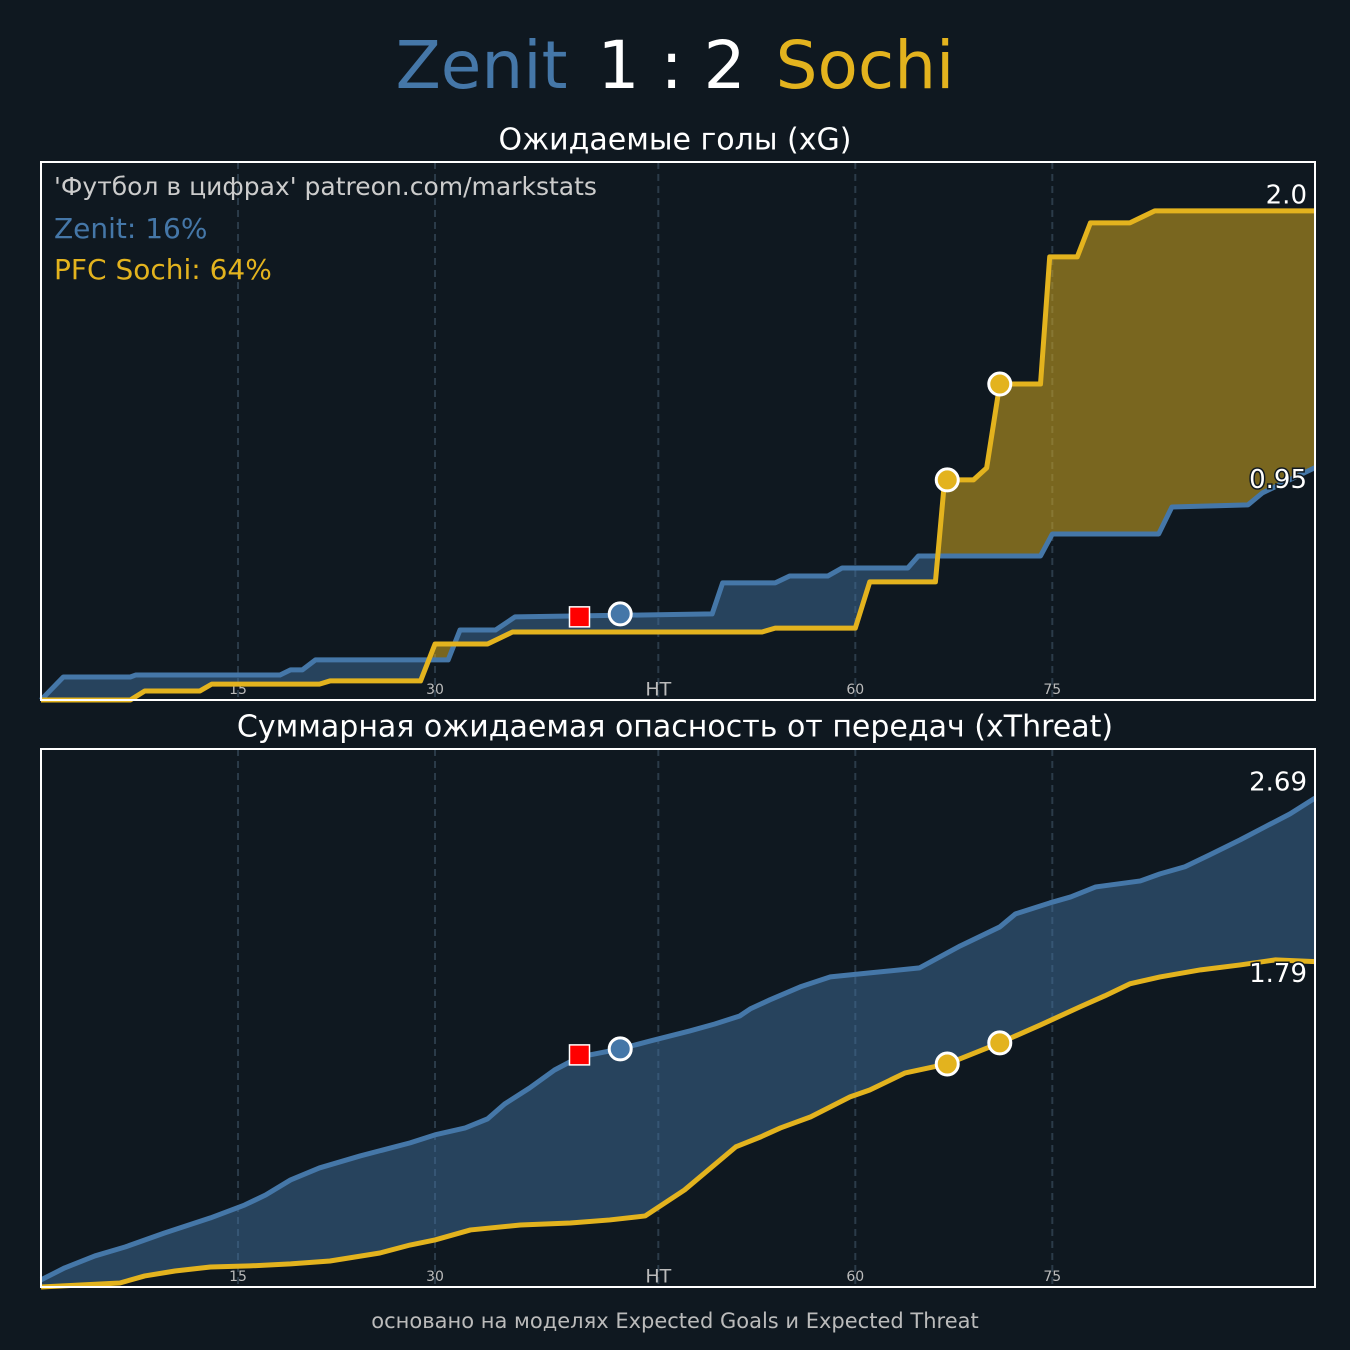 Image resolution: width=1350 pixels, height=1350 pixels. Describe the element at coordinates (238, 1277) in the screenshot. I see `x-tick-label: 15` at that location.